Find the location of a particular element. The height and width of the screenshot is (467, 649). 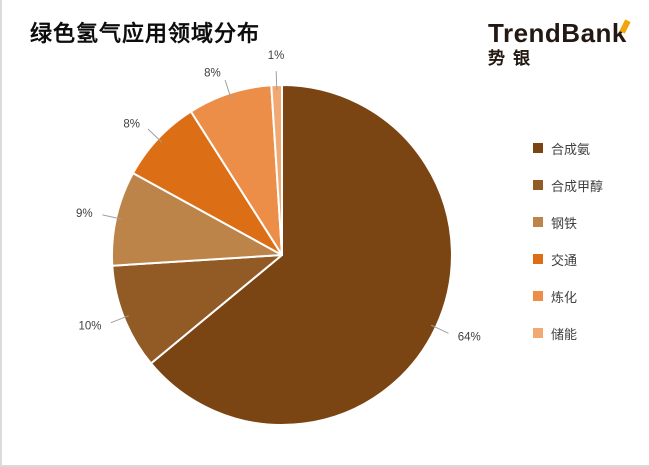

legend-item-synthetic-methanol: 合成甲醇 is located at coordinates (568, 186).